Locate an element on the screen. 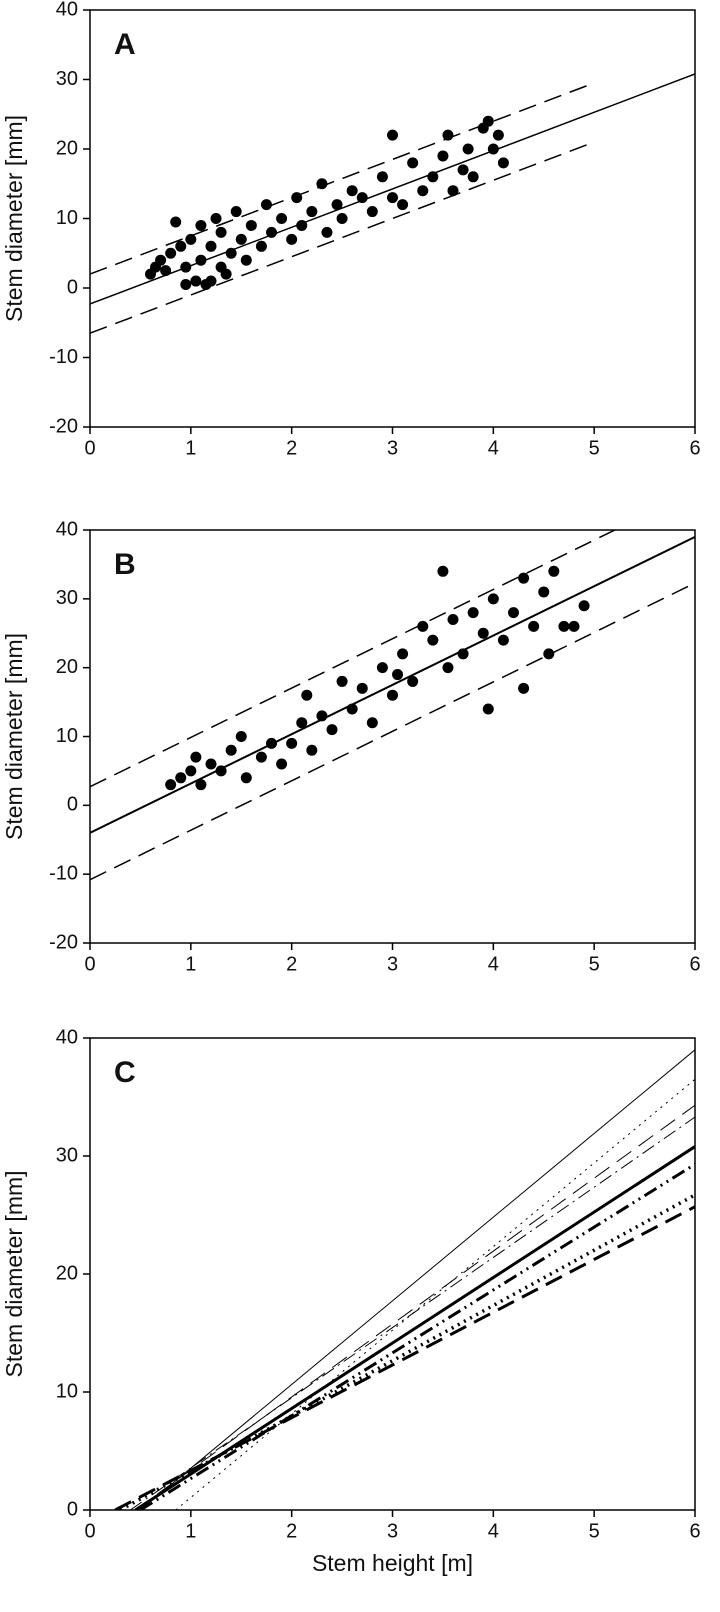  panel-letter: A is located at coordinates (125, 44).